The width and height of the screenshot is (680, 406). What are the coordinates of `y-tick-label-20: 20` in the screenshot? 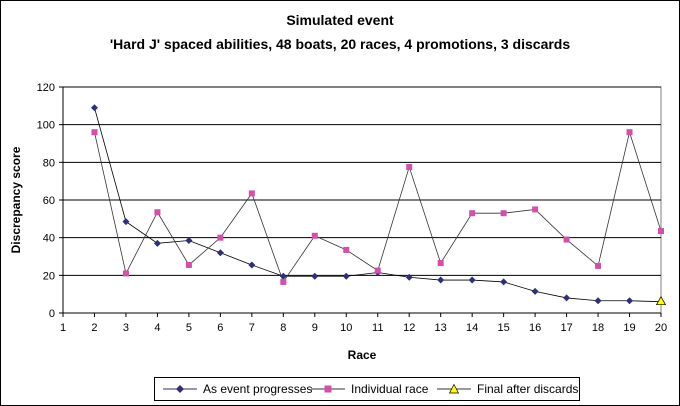 It's located at (49, 276).